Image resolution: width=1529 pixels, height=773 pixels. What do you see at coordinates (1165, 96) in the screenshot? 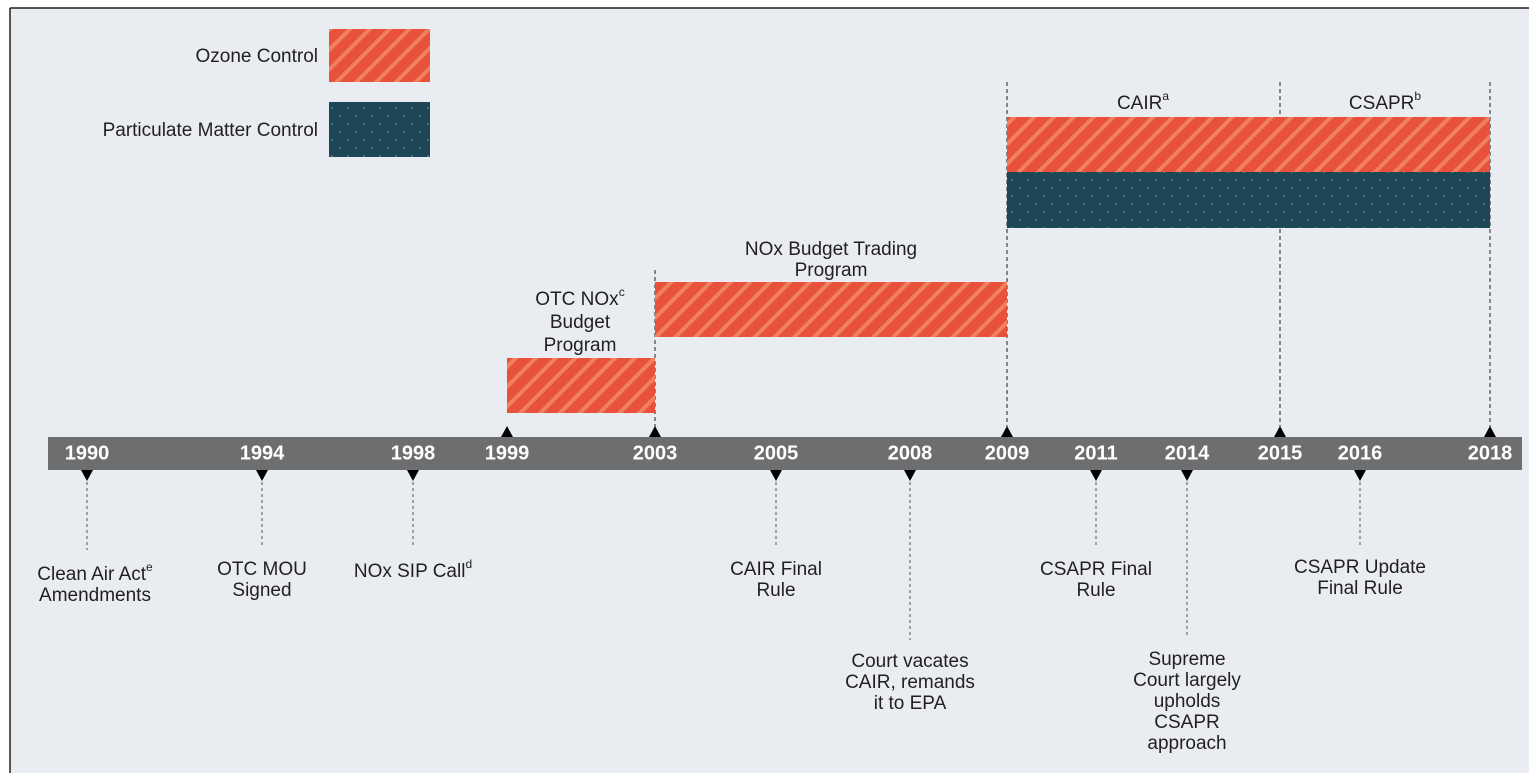
I see `program-label-sup: a` at bounding box center [1165, 96].